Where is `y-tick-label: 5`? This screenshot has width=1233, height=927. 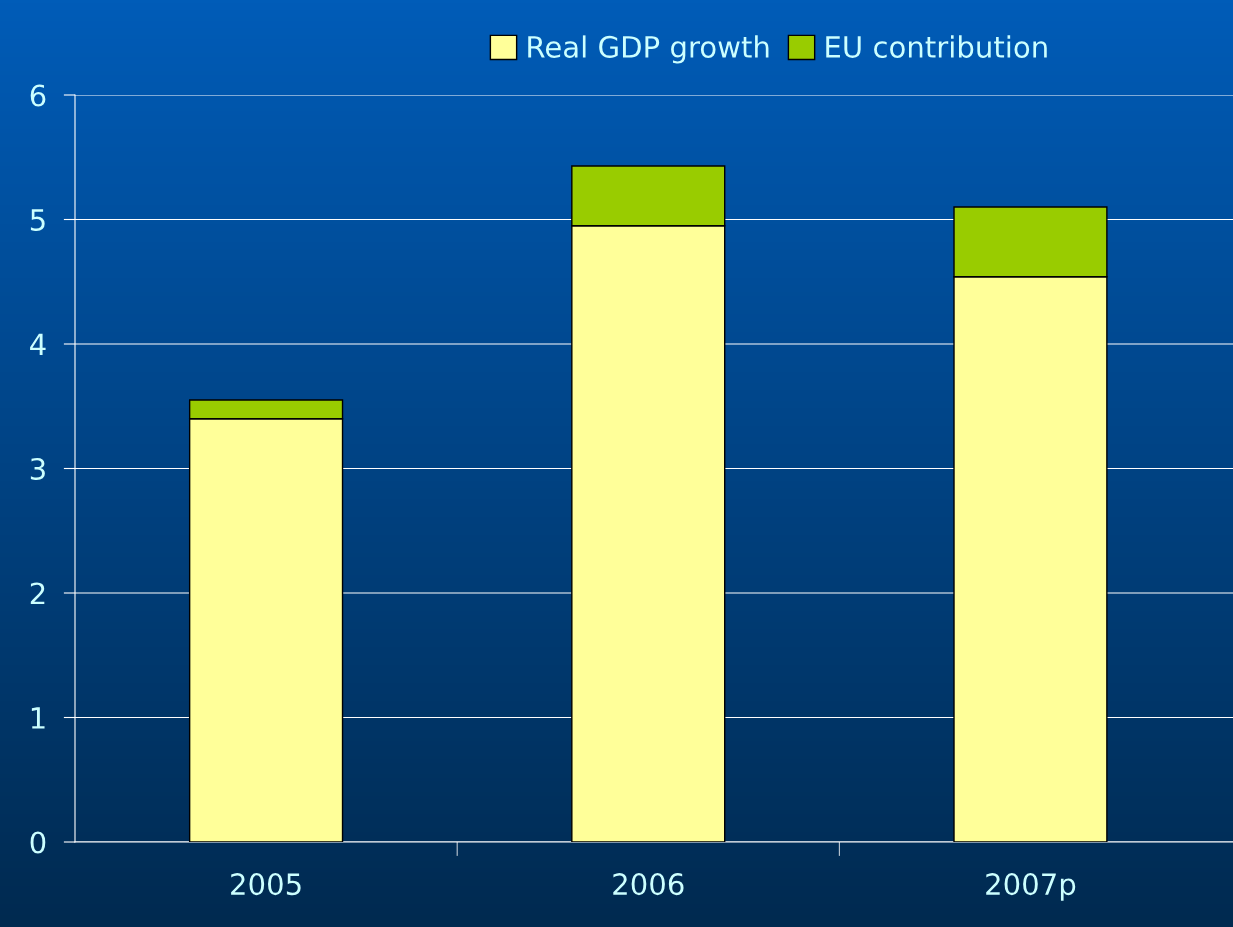 y-tick-label: 5 is located at coordinates (37, 220).